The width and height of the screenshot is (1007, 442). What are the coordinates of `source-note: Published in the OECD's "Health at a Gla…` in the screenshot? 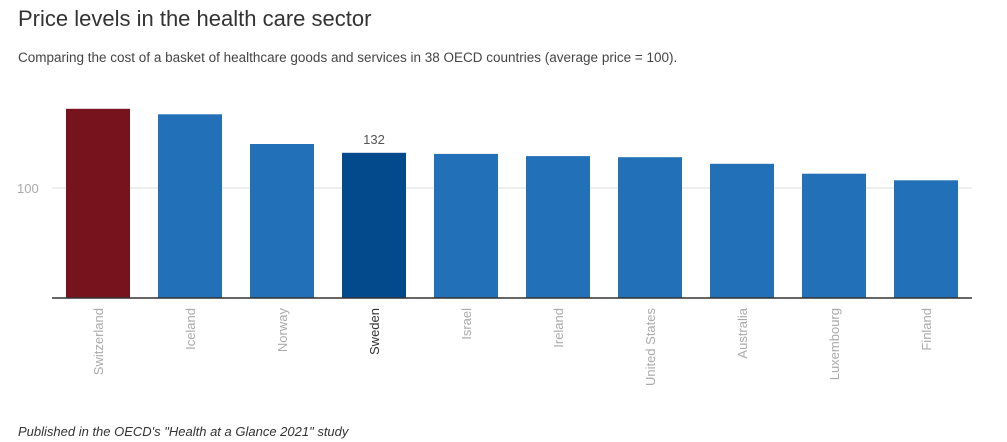 It's located at (183, 431).